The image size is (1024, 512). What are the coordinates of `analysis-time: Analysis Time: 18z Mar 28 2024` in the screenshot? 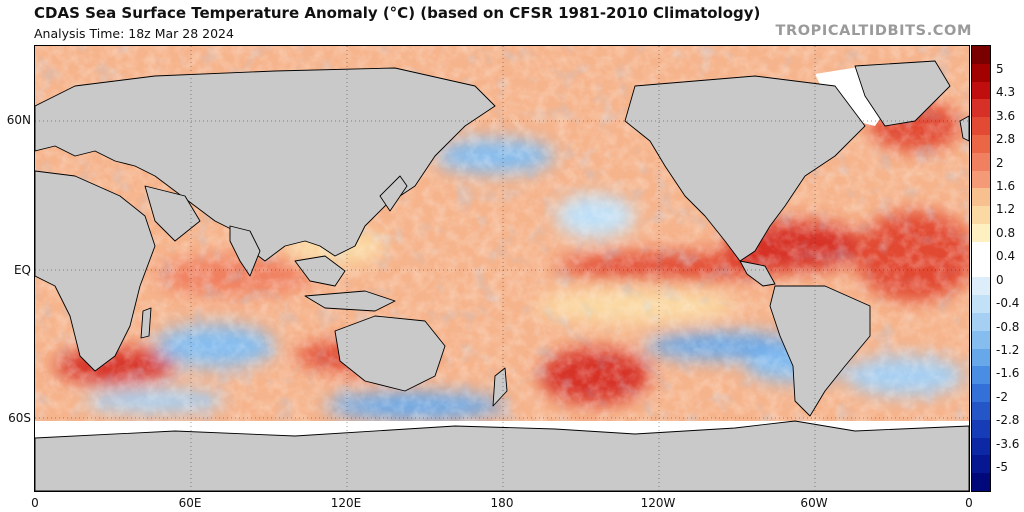 It's located at (134, 33).